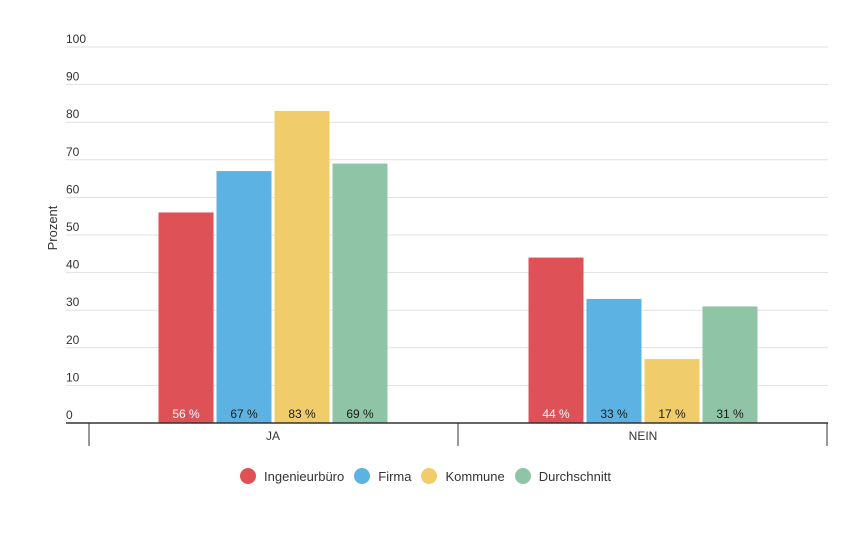 This screenshot has height=555, width=851. I want to click on legend-item: Ingenieurbüro, so click(292, 476).